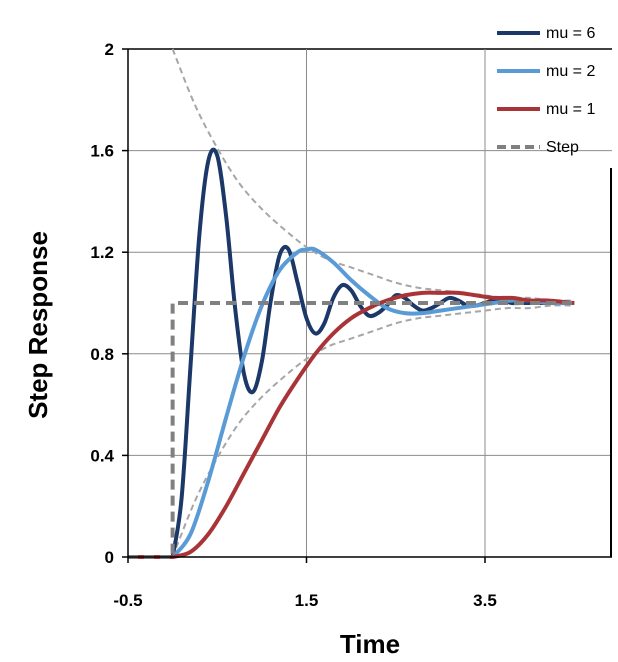 The image size is (618, 662). I want to click on legend-label-3: Step, so click(562, 147).